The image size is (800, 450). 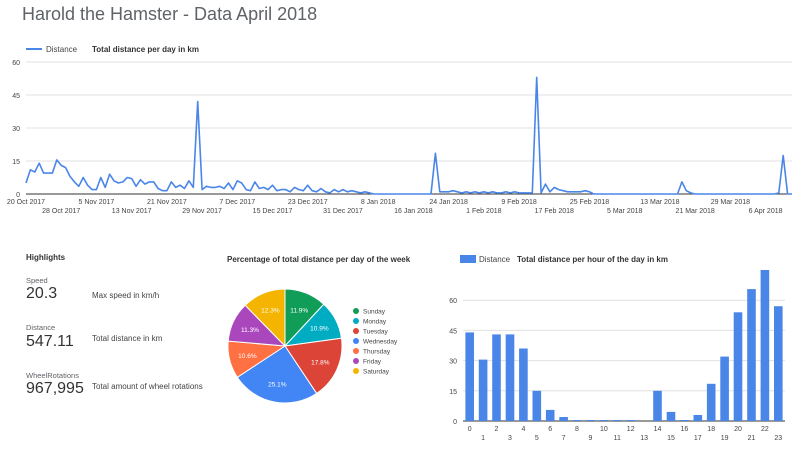 I want to click on wheel-rotations-description: Total amount of wheel rotations, so click(x=147, y=386).